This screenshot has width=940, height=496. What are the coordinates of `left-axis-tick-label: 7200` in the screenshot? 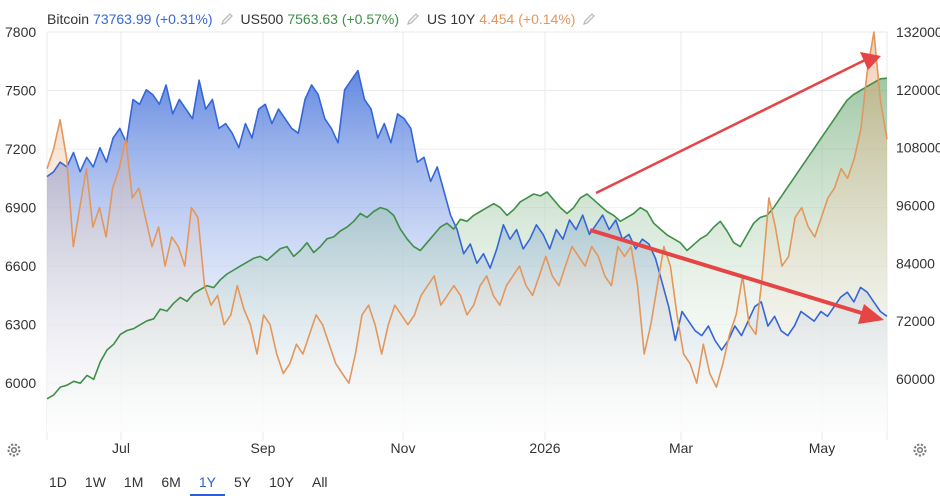 It's located at (20, 149).